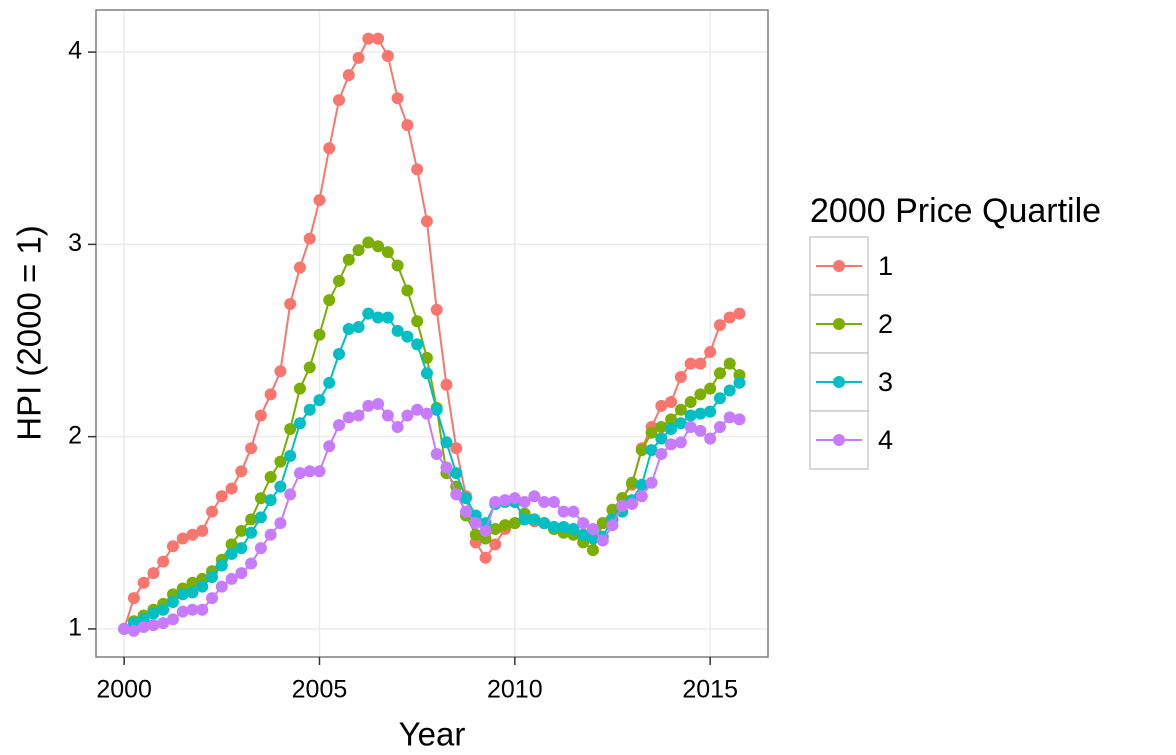 The image size is (1176, 755). What do you see at coordinates (885, 440) in the screenshot?
I see `legend-label: 4` at bounding box center [885, 440].